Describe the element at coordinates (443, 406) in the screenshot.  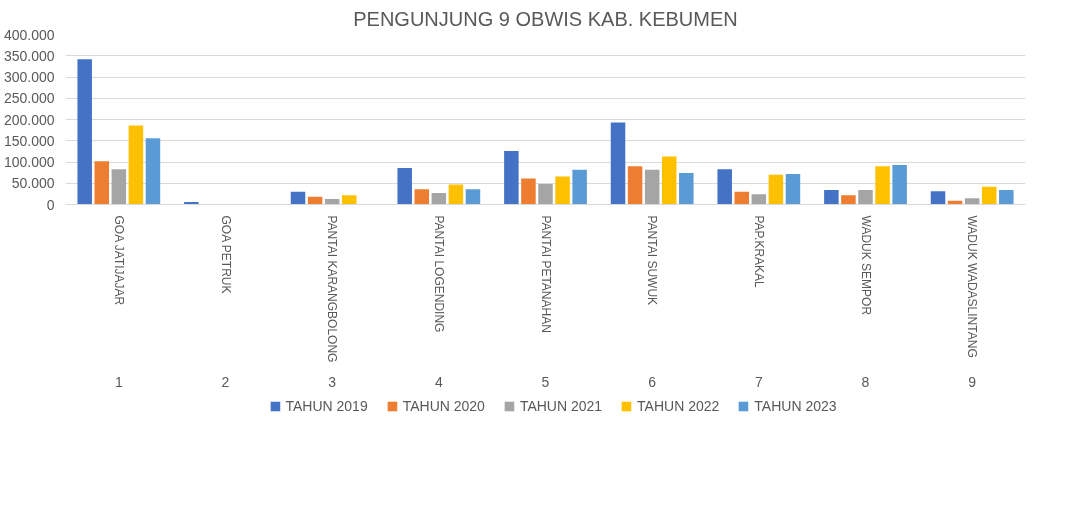
I see `legend-label: TAHUN 2020` at that location.